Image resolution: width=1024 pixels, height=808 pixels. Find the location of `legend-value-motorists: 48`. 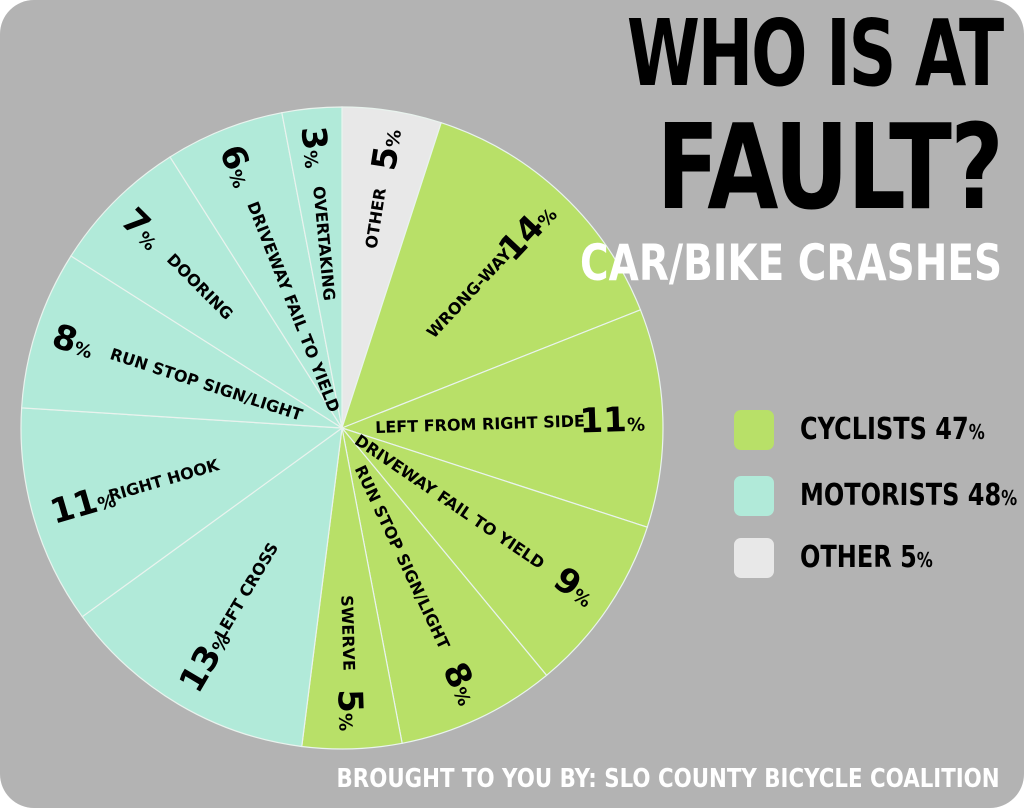

legend-value-motorists: 48 is located at coordinates (984, 495).